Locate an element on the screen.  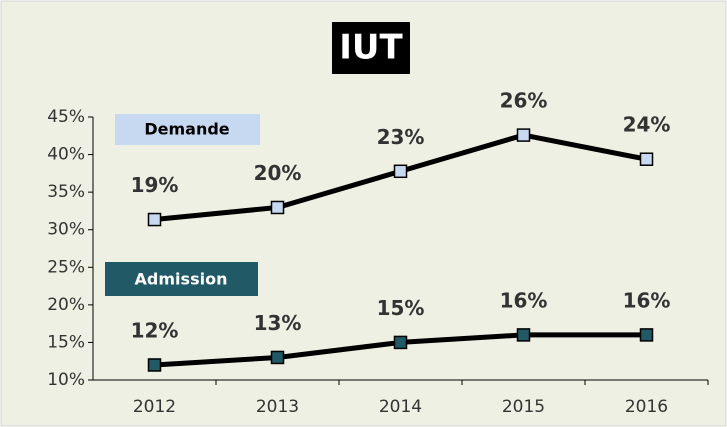
data-label: 23% is located at coordinates (401, 137).